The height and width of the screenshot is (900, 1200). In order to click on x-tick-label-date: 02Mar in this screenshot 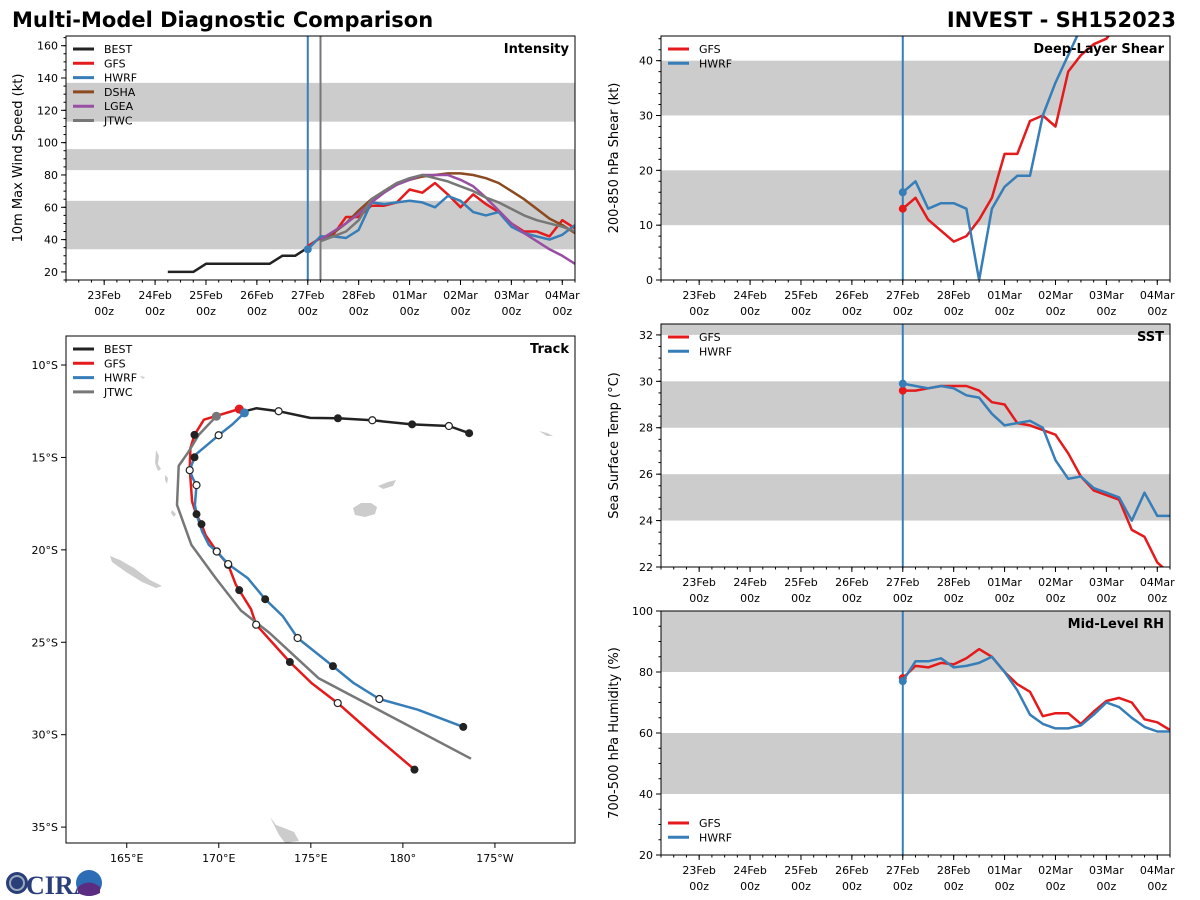, I will do `click(1055, 295)`.